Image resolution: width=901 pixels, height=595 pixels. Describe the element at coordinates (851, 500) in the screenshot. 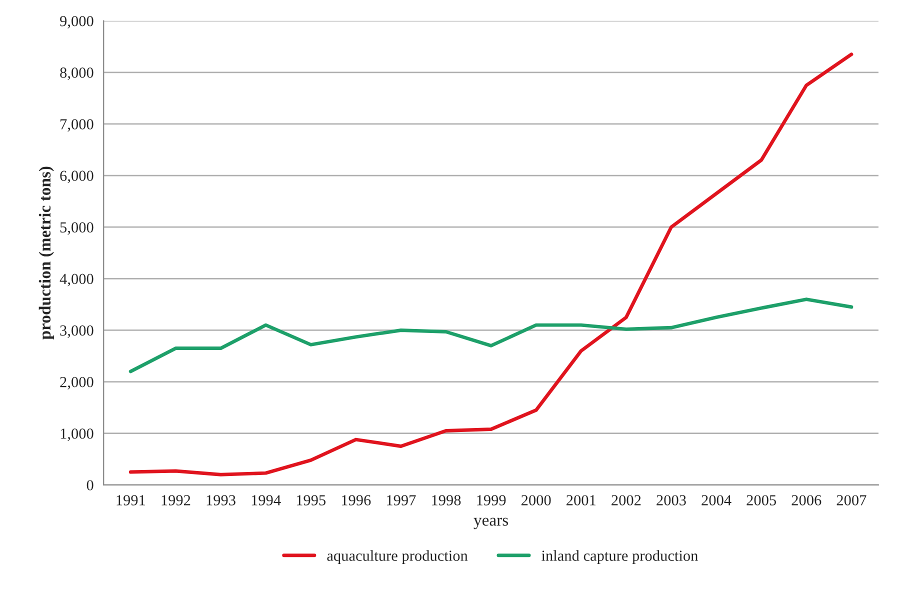

I see `x-tick-label: 2007` at that location.